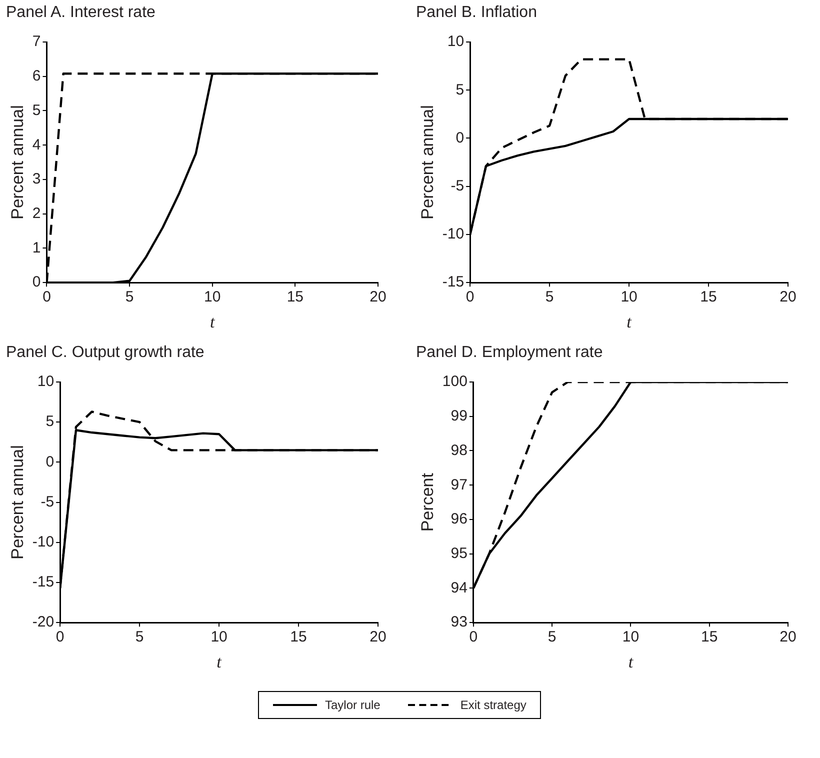 The image size is (820, 758). Describe the element at coordinates (459, 587) in the screenshot. I see `y-tick-label: 94` at that location.